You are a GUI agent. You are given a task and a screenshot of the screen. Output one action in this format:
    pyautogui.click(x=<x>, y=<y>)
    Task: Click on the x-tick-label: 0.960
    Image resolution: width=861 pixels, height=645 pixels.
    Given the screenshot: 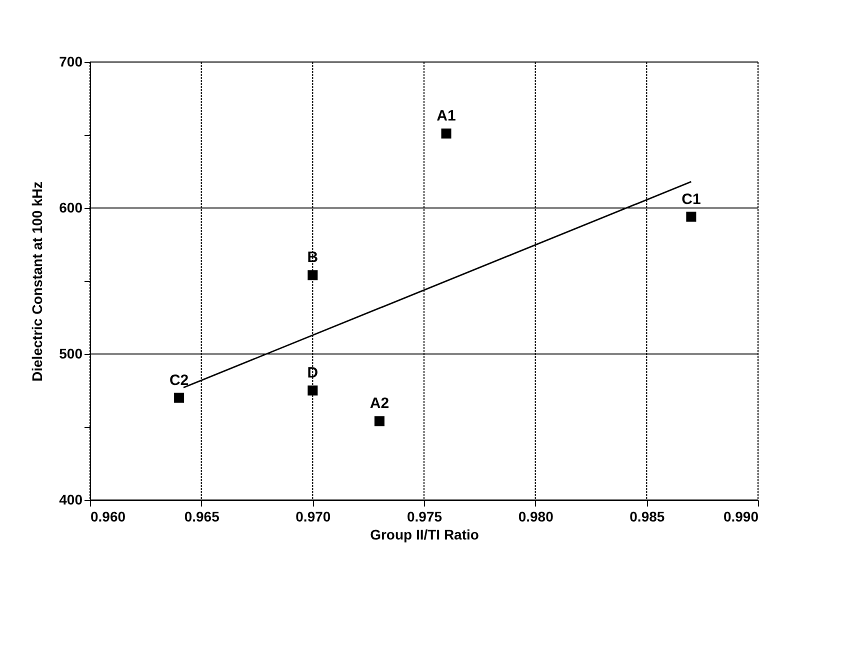 What is the action you would take?
    pyautogui.click(x=108, y=516)
    